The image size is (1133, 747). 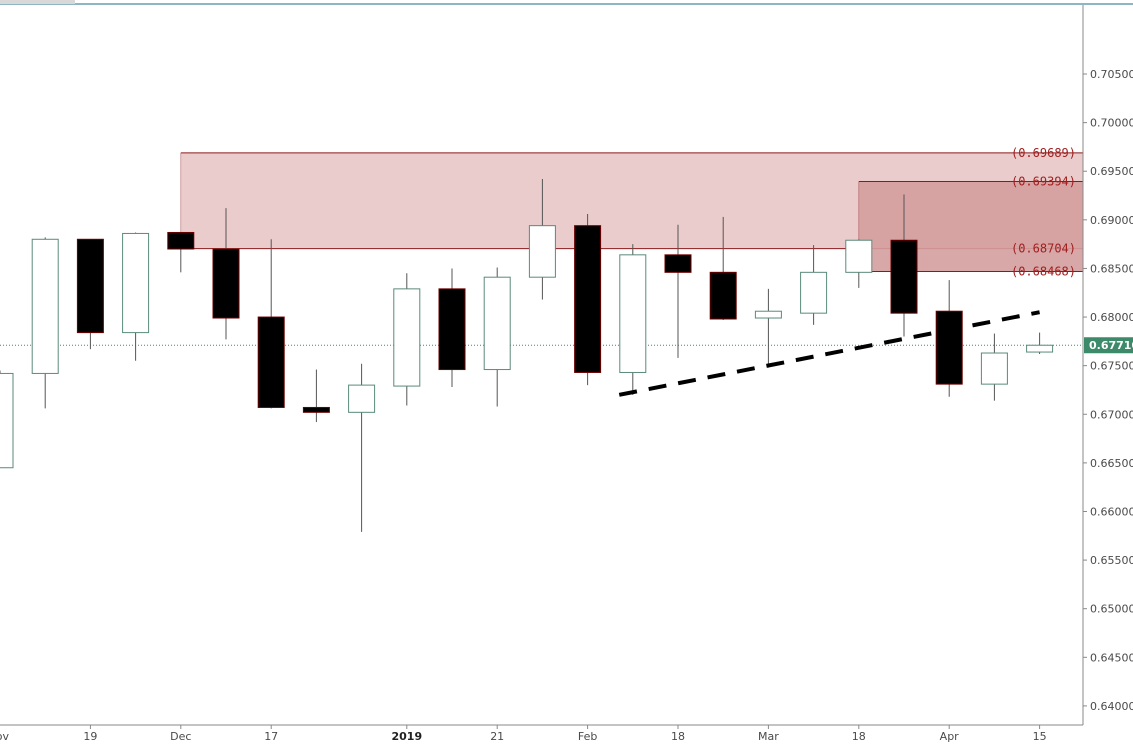 What do you see at coordinates (541, 733) in the screenshot?
I see `time-axis: ov 19 Dec 17 2019 21 Feb 18 Mar 18 Apr 15` at bounding box center [541, 733].